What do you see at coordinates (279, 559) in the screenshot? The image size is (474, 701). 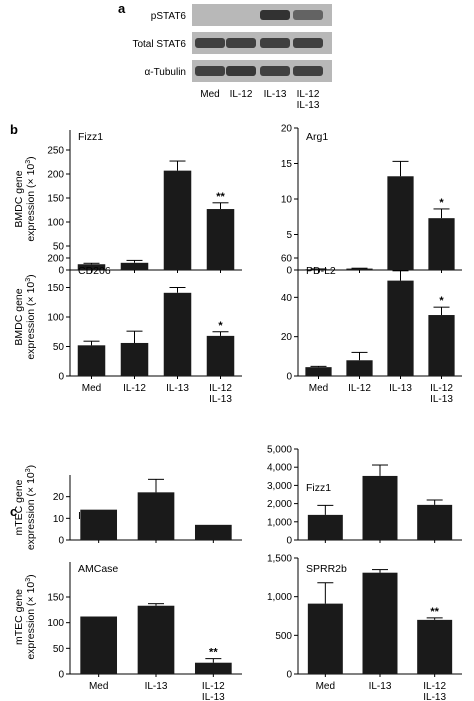 I see `y-tick-label: 1,500` at bounding box center [279, 559].